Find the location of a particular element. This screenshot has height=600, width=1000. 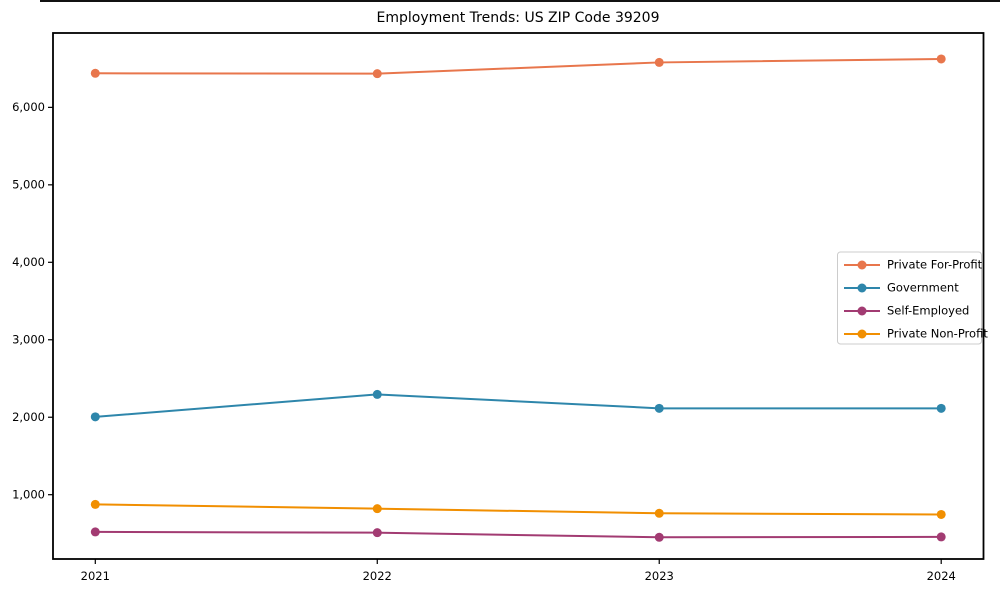

y-tick-label: 3,000 is located at coordinates (28, 339).